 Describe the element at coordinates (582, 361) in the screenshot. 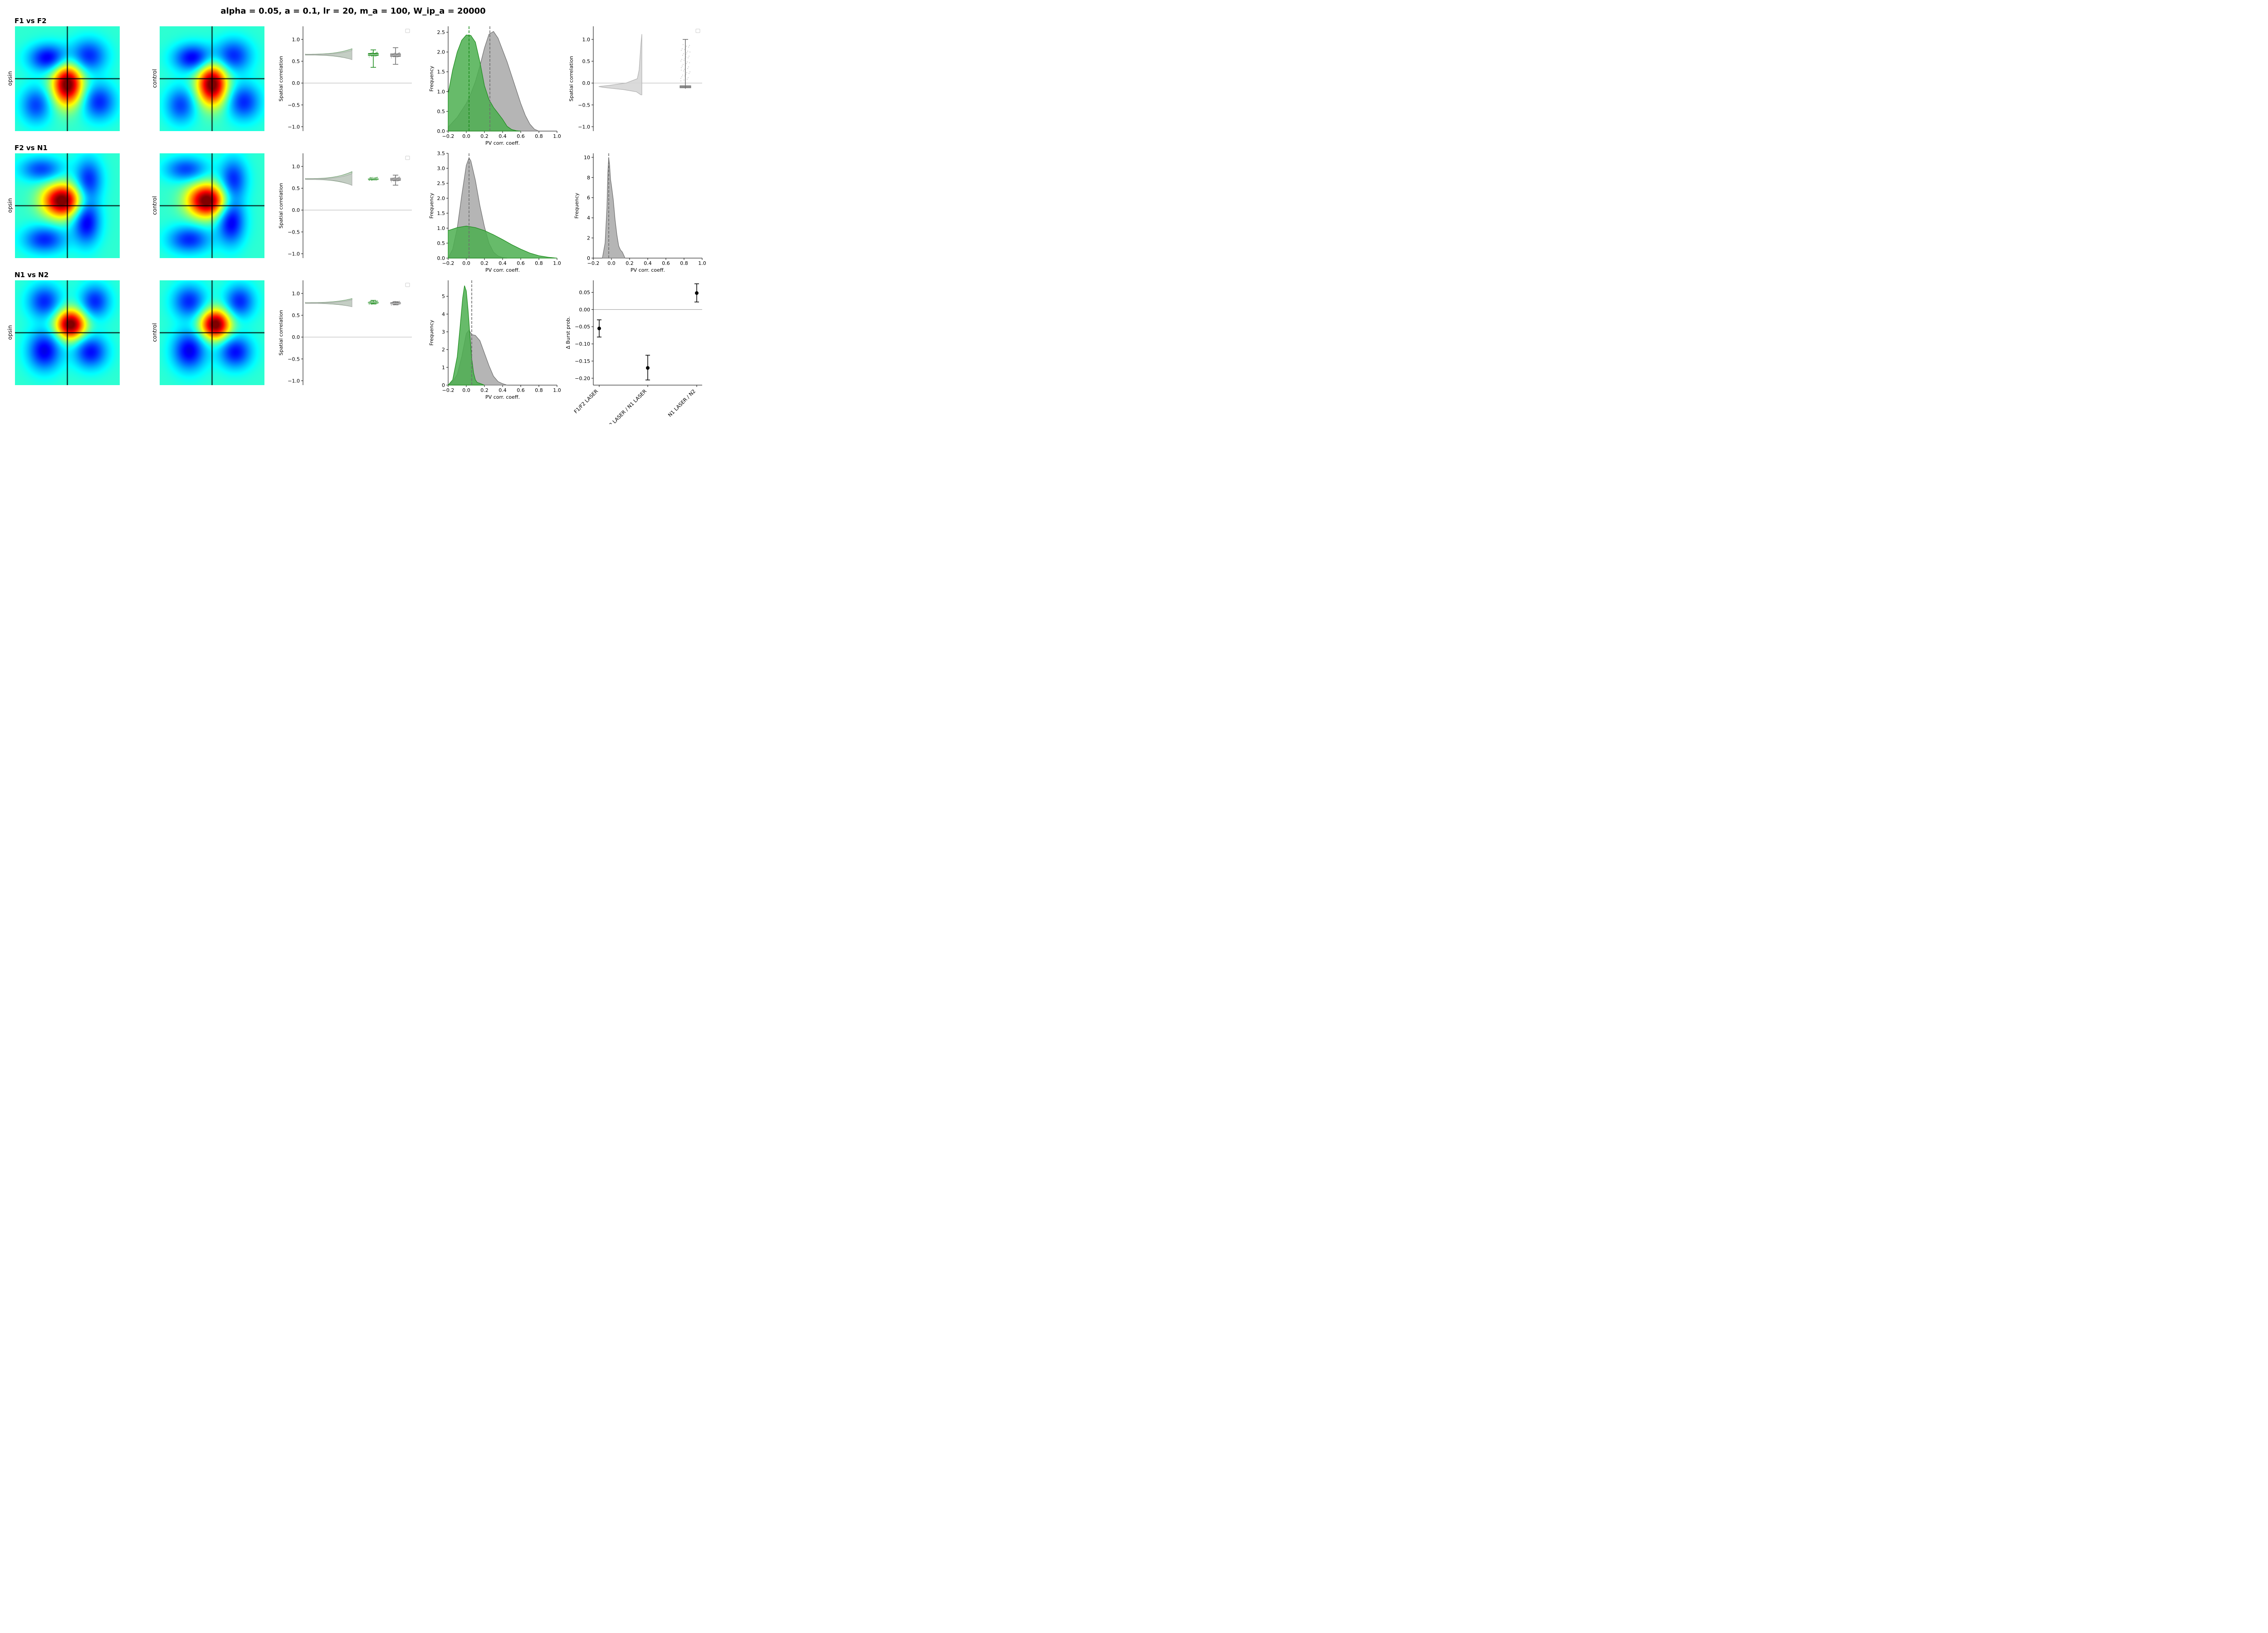

I see `y-tick-label: −0.15` at that location.